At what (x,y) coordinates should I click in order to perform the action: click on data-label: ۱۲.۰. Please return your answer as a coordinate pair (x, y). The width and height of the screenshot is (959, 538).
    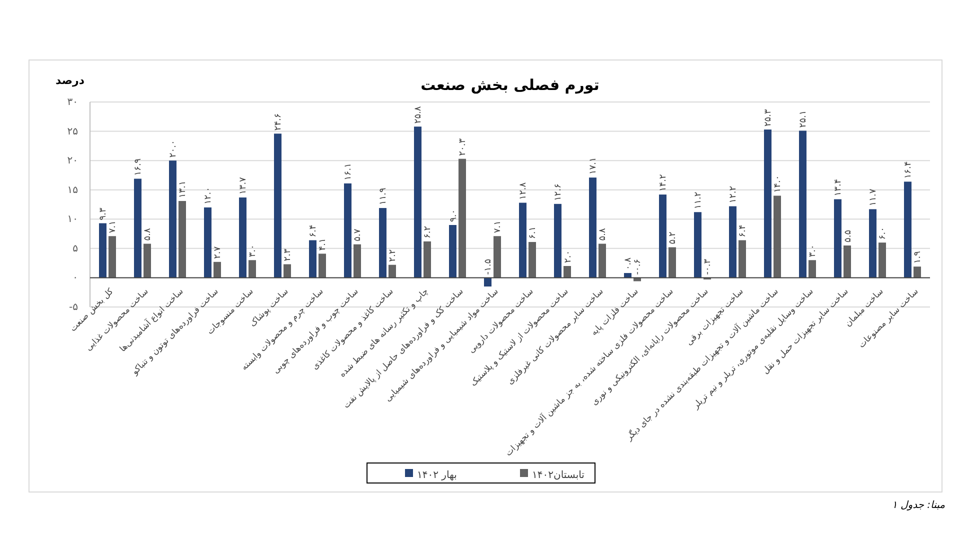
    Looking at the image, I should click on (209, 195).